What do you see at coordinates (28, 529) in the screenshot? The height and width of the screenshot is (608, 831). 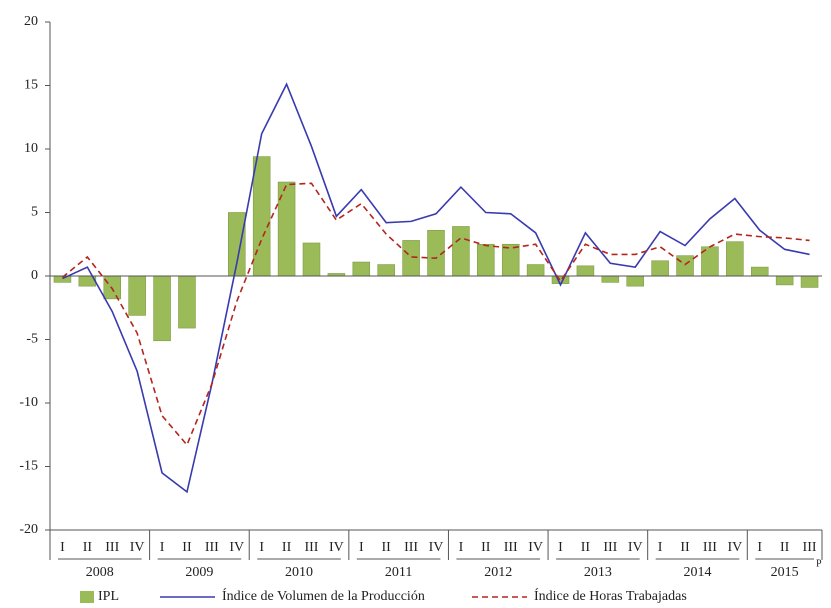 I see `y-tick-label: -20` at bounding box center [28, 529].